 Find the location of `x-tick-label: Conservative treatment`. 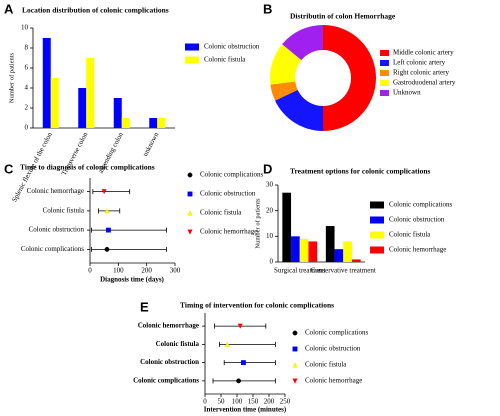

x-tick-label: Conservative treatment is located at coordinates (343, 271).